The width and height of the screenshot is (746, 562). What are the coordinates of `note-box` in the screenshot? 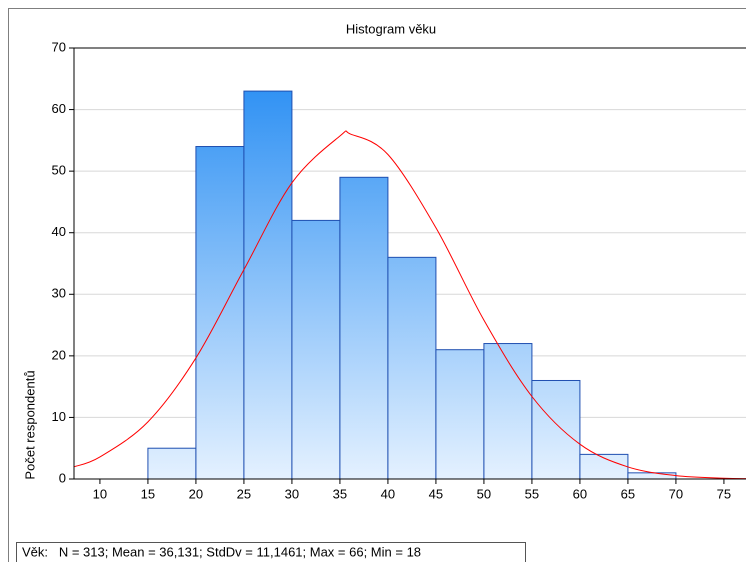 It's located at (271, 552).